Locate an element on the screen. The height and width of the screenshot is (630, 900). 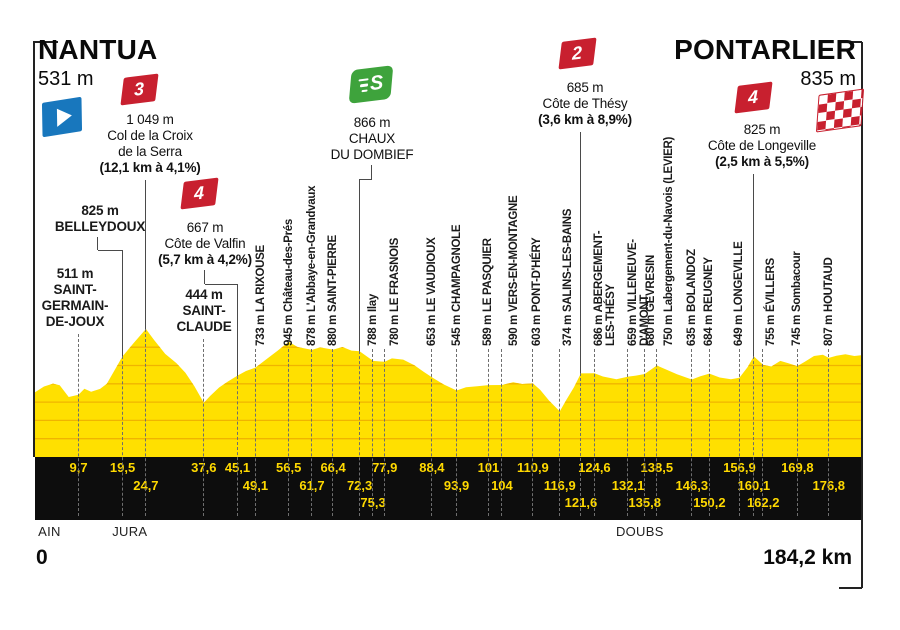
distance-marker-77-9: 77,9 is located at coordinates (385, 467).